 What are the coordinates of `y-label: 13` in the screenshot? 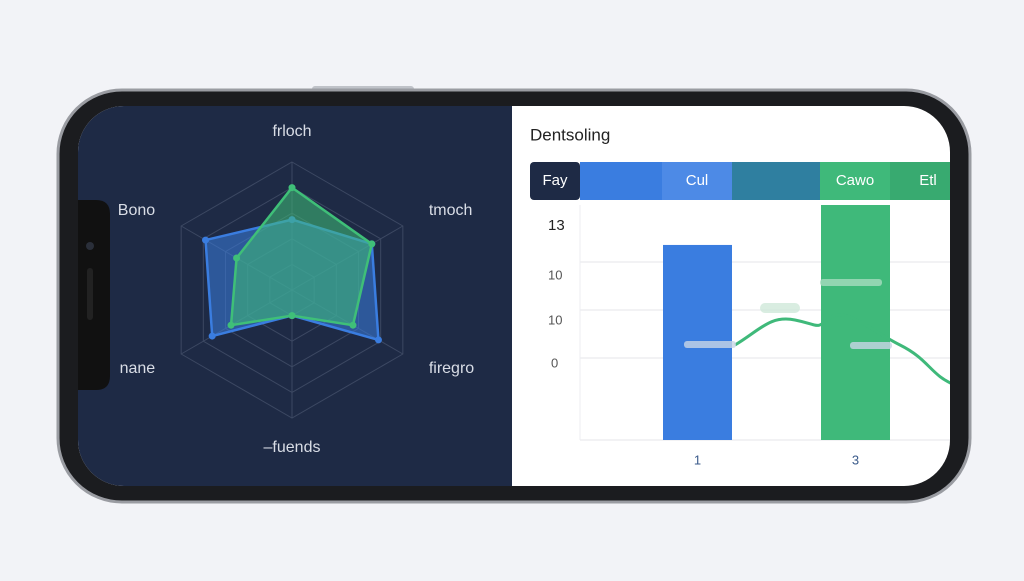 It's located at (556, 225).